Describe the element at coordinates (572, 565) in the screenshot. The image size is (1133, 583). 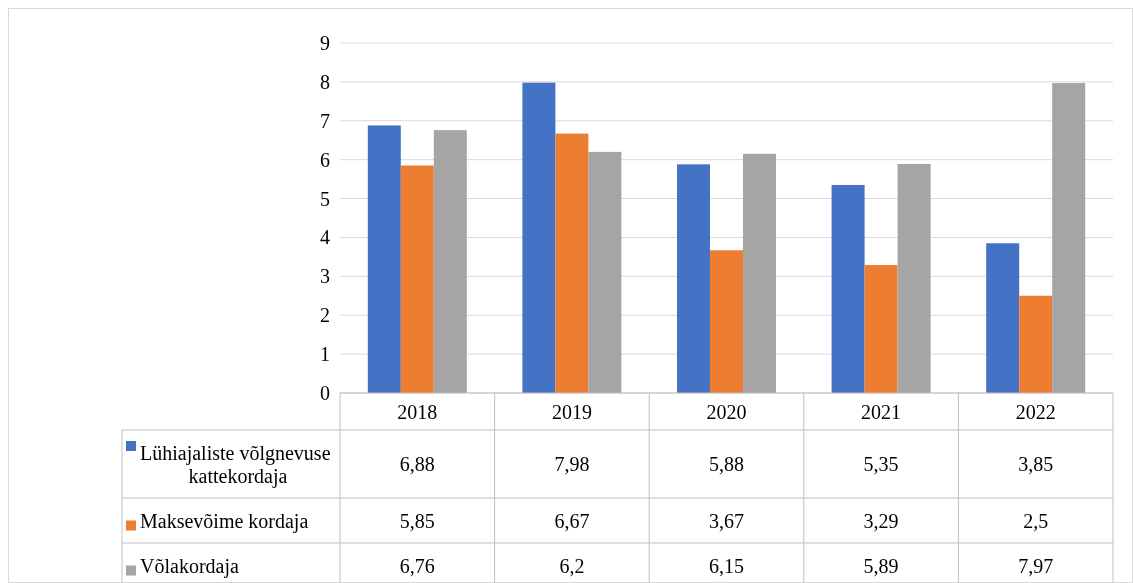
I see `data-label: 6,2` at that location.